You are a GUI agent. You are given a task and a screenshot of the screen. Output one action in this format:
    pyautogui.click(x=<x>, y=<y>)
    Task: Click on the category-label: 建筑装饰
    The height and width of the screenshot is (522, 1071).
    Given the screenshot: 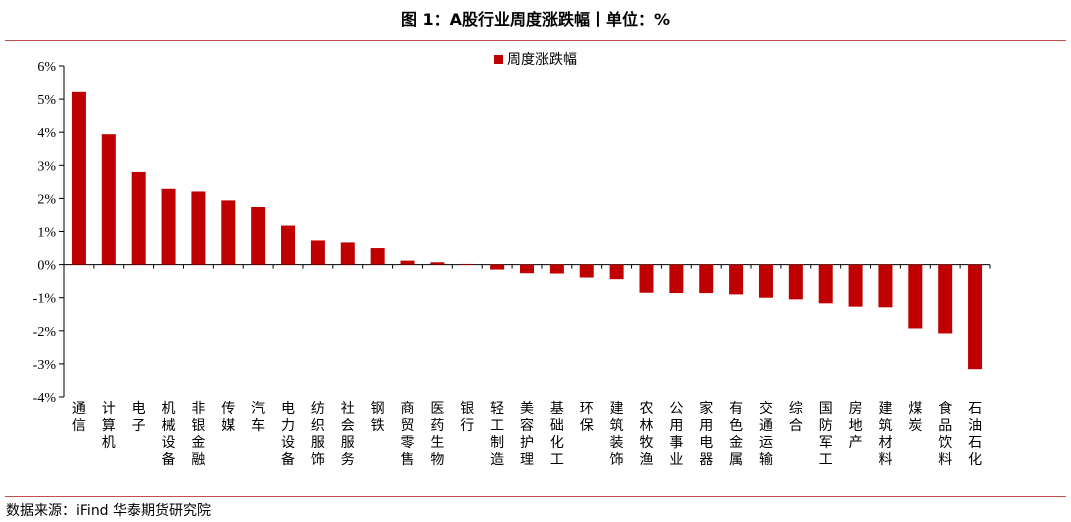 What is the action you would take?
    pyautogui.click(x=617, y=434)
    